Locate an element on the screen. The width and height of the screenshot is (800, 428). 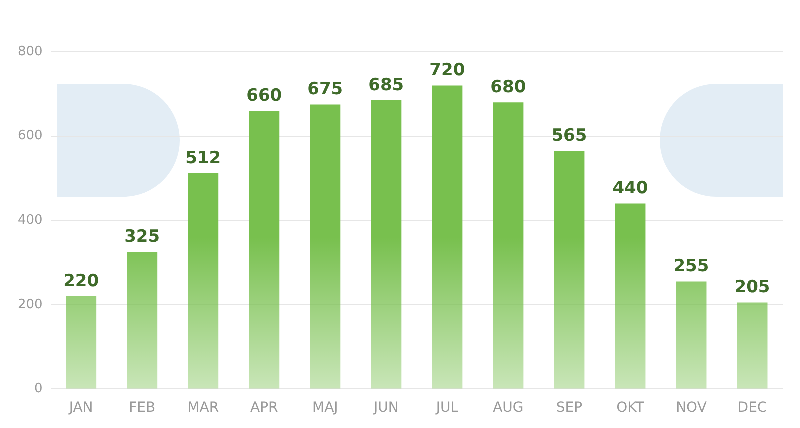
y-tick-label: 0 is located at coordinates (38, 389).